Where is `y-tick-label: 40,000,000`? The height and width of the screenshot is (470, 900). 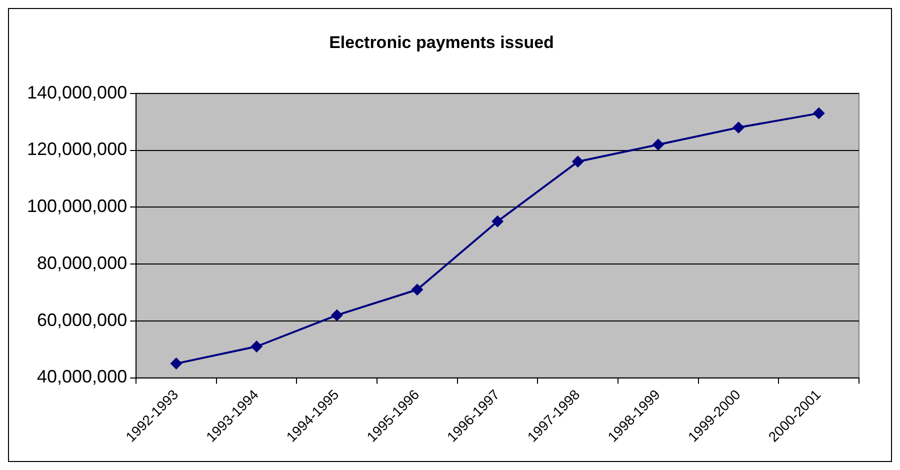 y-tick-label: 40,000,000 is located at coordinates (82, 376).